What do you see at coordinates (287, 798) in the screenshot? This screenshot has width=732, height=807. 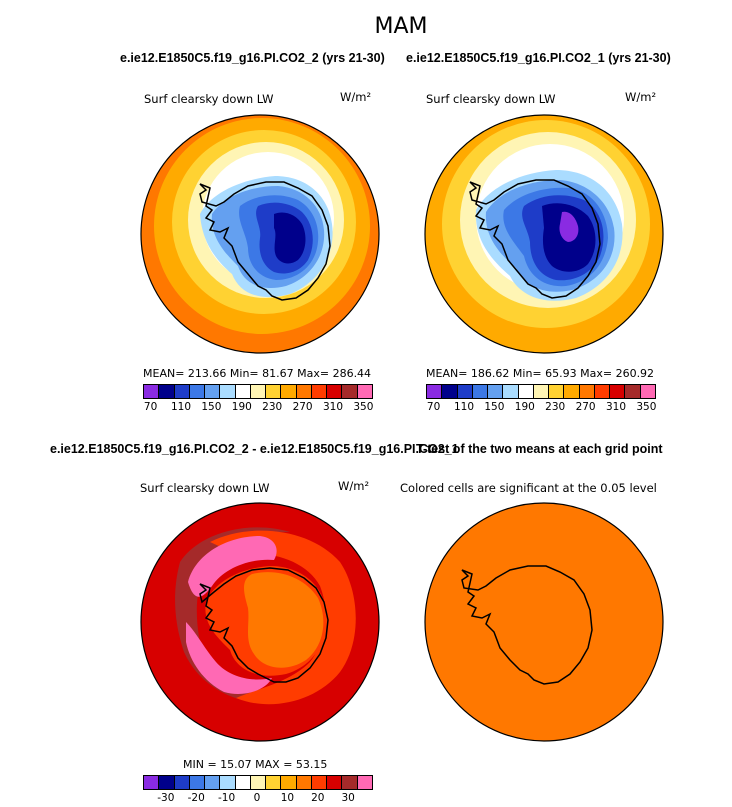 I see `difference-colorbar-tick-label: 10` at bounding box center [287, 798].